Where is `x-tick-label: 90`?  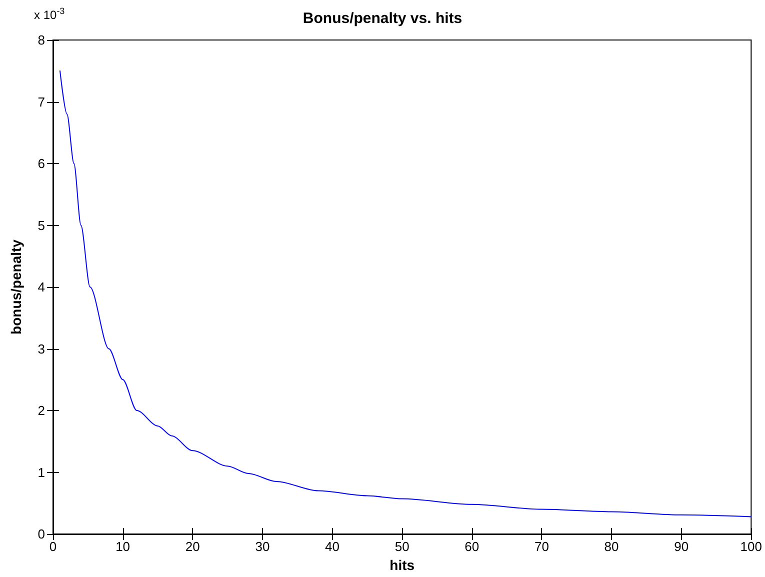 x-tick-label: 90 is located at coordinates (681, 546).